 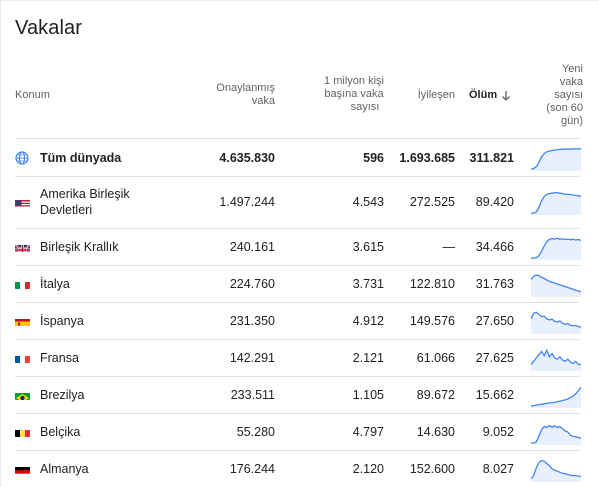 What do you see at coordinates (252, 357) in the screenshot?
I see `confirmed-cases: 142.291` at bounding box center [252, 357].